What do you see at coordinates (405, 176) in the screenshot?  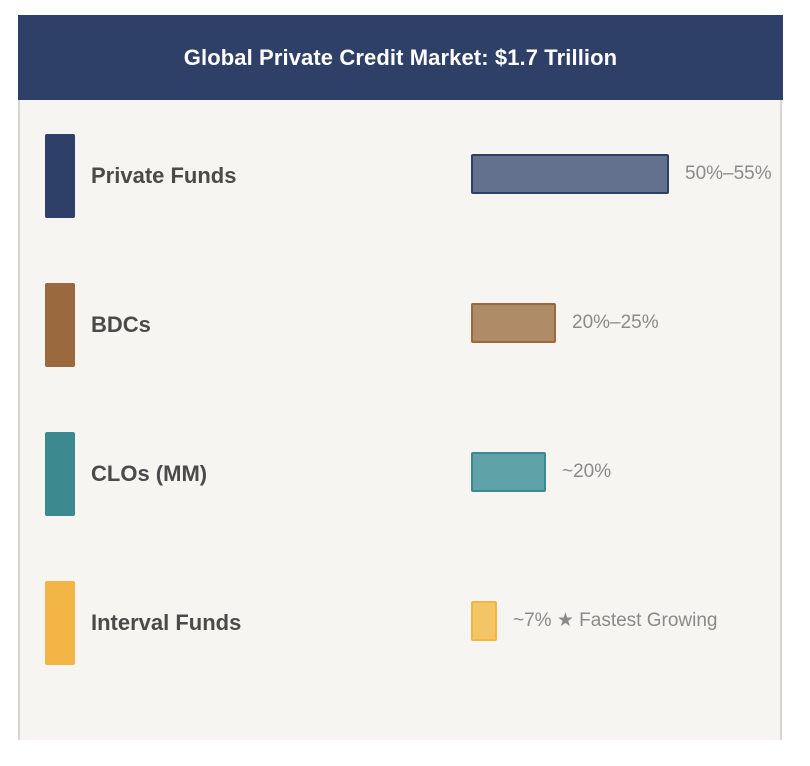 I see `chart-row: Private Funds 50%–55%` at bounding box center [405, 176].